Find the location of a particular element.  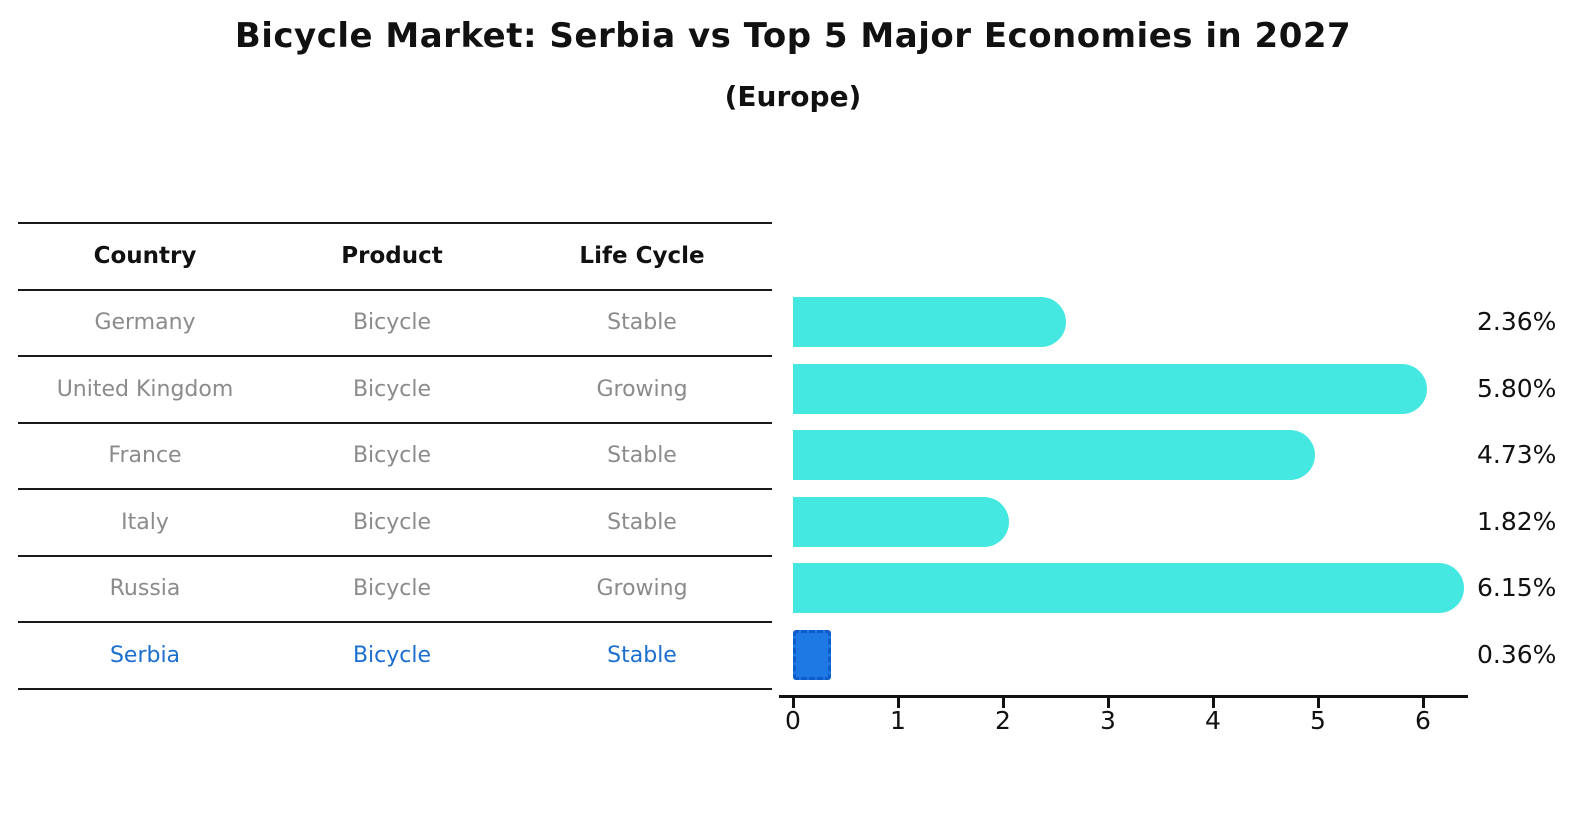

bar-france is located at coordinates (1054, 455).